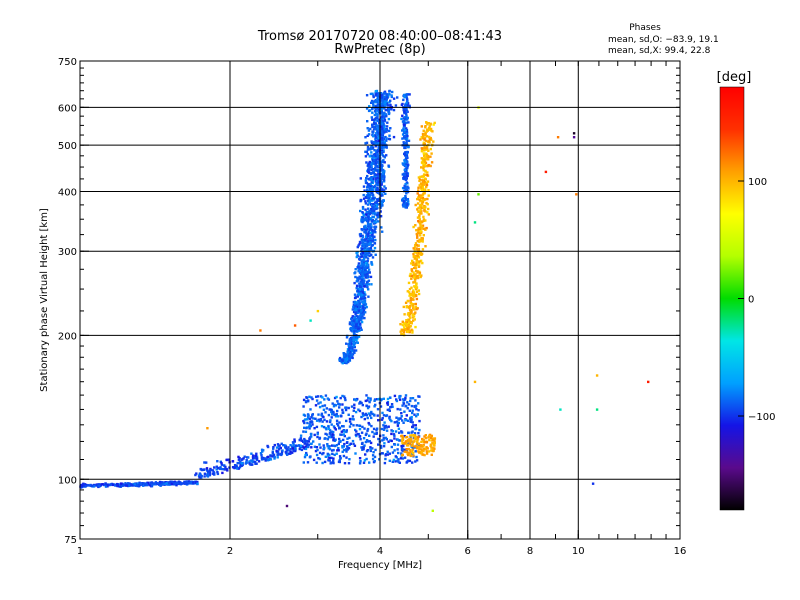 Image resolution: width=800 pixels, height=600 pixels. What do you see at coordinates (645, 28) in the screenshot?
I see `stats-heading: Phases` at bounding box center [645, 28].